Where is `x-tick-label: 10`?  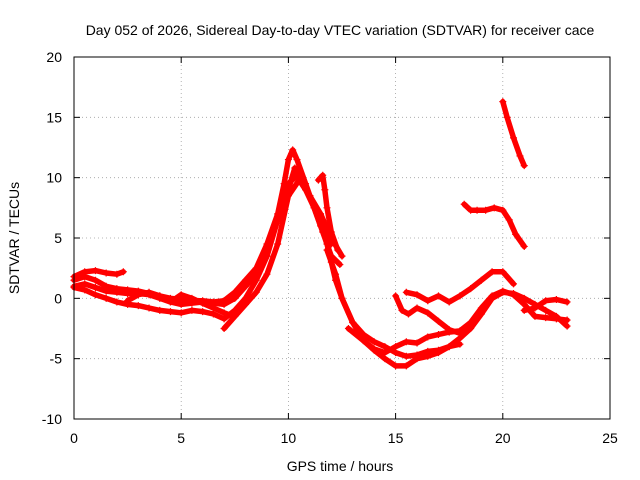
x-tick-label: 10 is located at coordinates (289, 438).